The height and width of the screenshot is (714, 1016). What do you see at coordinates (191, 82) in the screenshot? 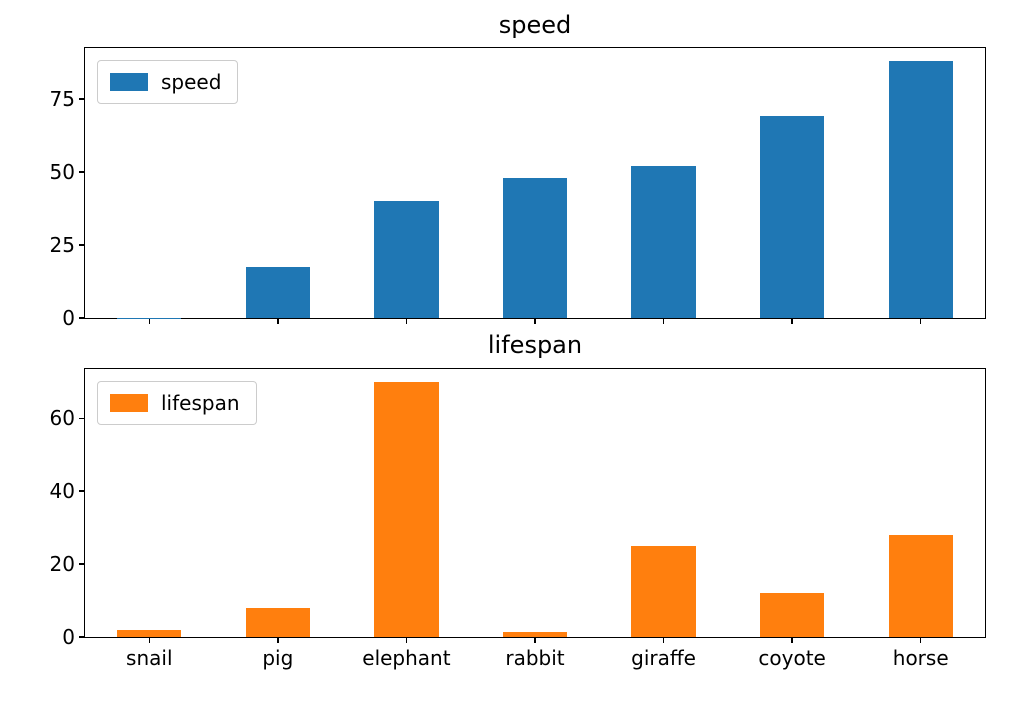
I see `legend-label-speed: speed` at bounding box center [191, 82].